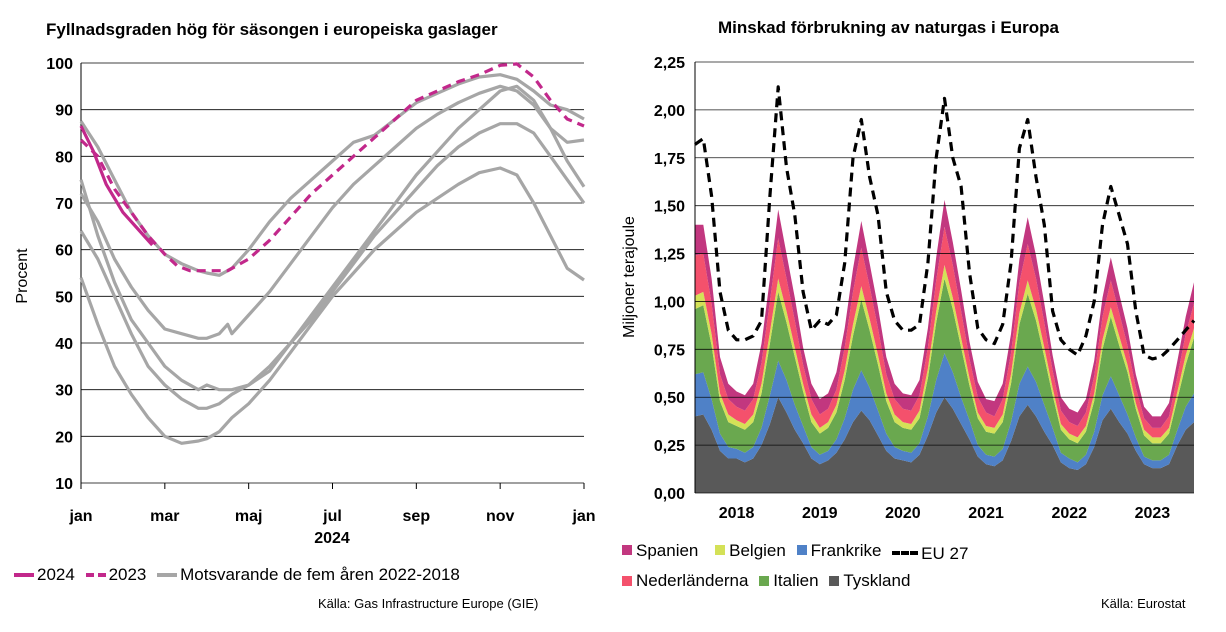 The width and height of the screenshot is (1226, 632). I want to click on legend-label-2023: 2023, so click(127, 574).